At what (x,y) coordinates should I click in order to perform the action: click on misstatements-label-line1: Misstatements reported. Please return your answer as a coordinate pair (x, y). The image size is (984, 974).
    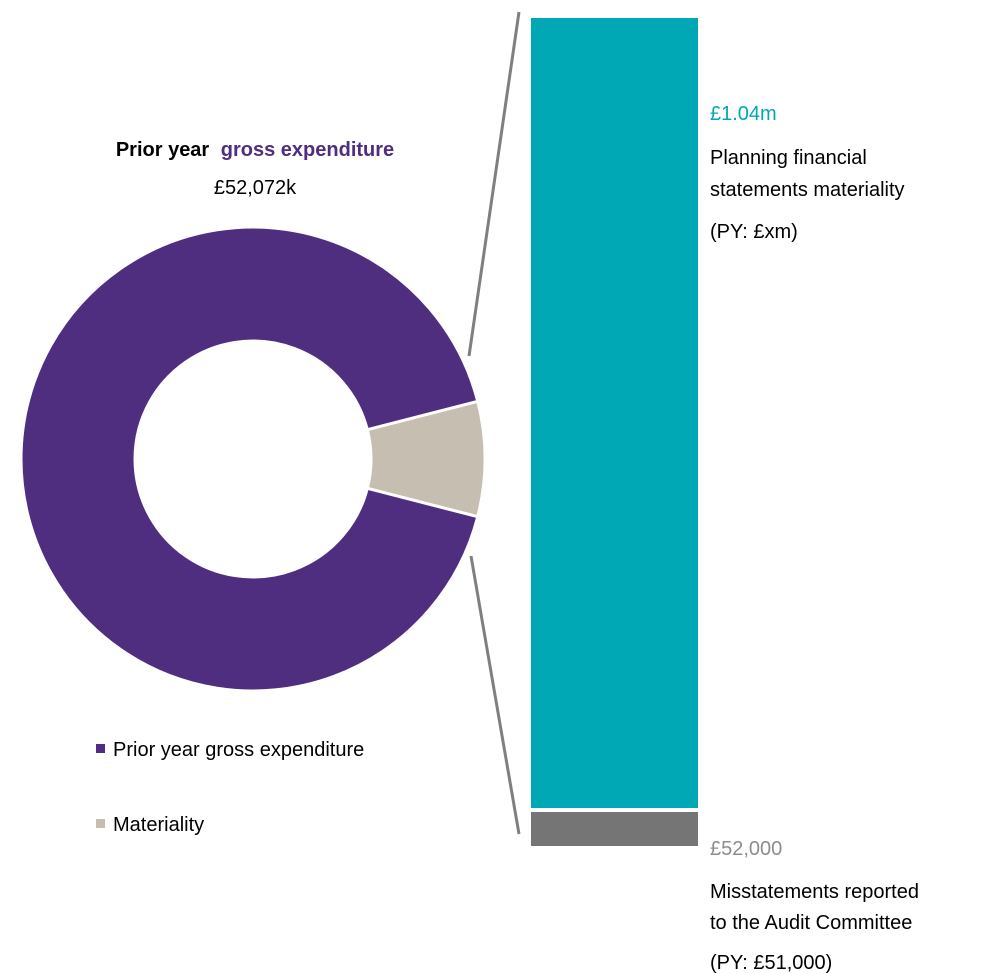
    Looking at the image, I should click on (814, 892).